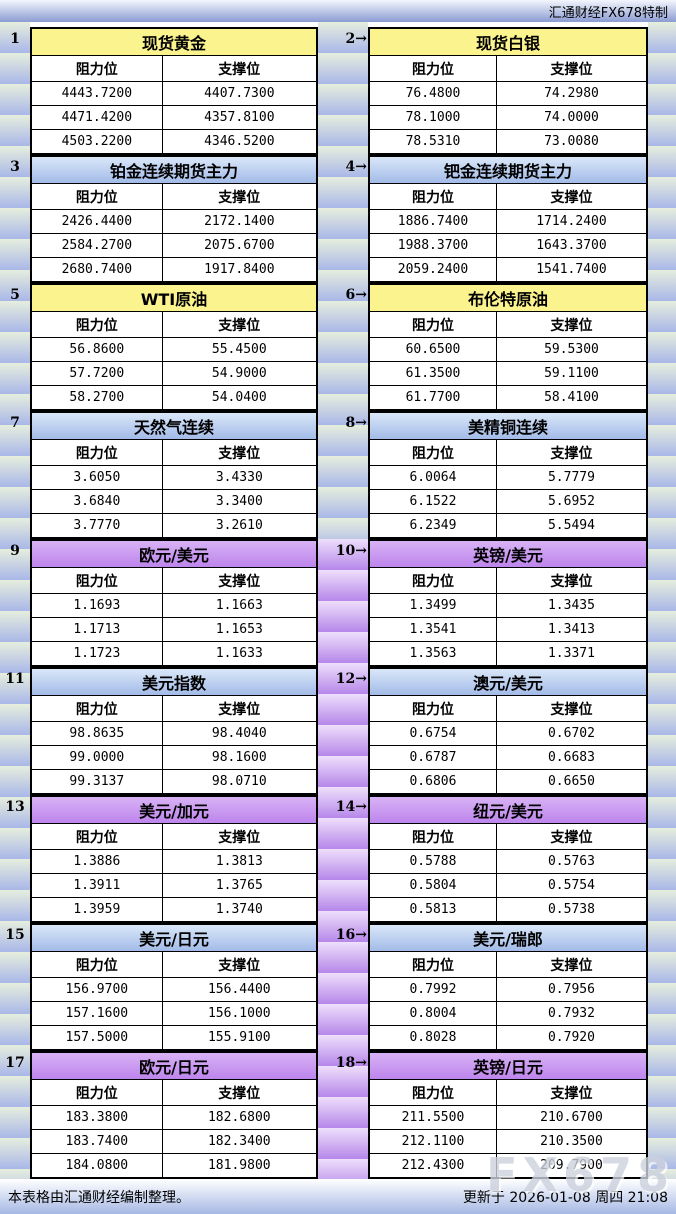 The width and height of the screenshot is (676, 1214). I want to click on resistance-value: 56.8600, so click(97, 349).